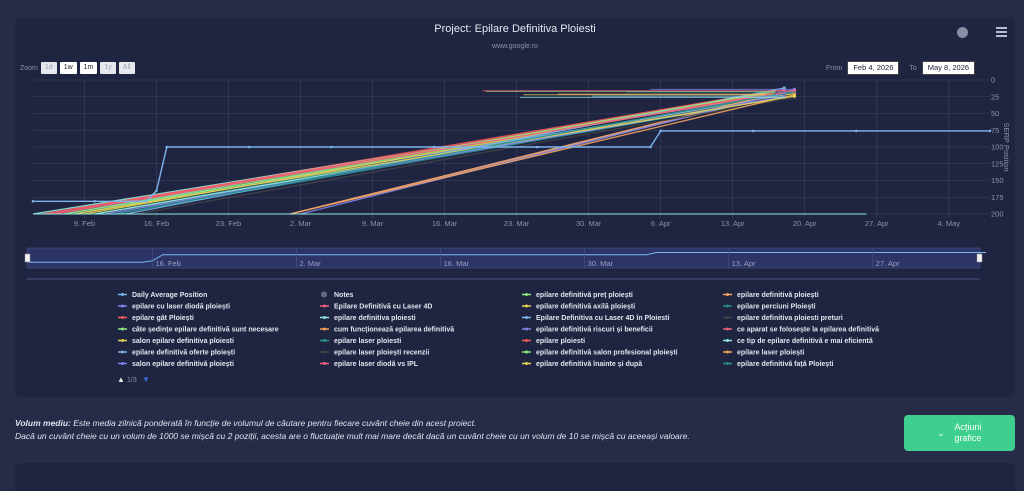 Image resolution: width=1024 pixels, height=491 pixels. What do you see at coordinates (661, 223) in the screenshot?
I see `x-tick-label: 6. Apr` at bounding box center [661, 223].